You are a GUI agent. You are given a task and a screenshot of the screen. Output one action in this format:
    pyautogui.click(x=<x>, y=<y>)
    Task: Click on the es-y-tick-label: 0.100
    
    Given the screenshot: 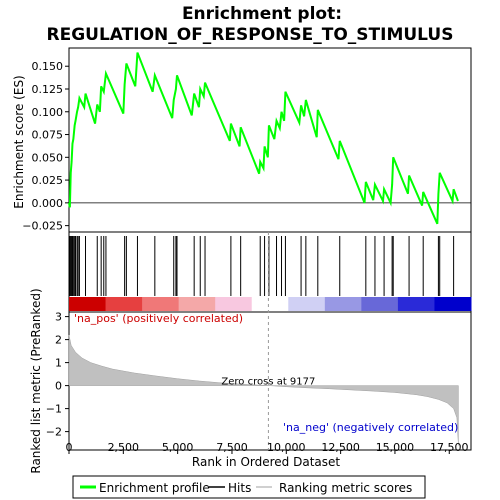 What is the action you would take?
    pyautogui.click(x=48, y=112)
    